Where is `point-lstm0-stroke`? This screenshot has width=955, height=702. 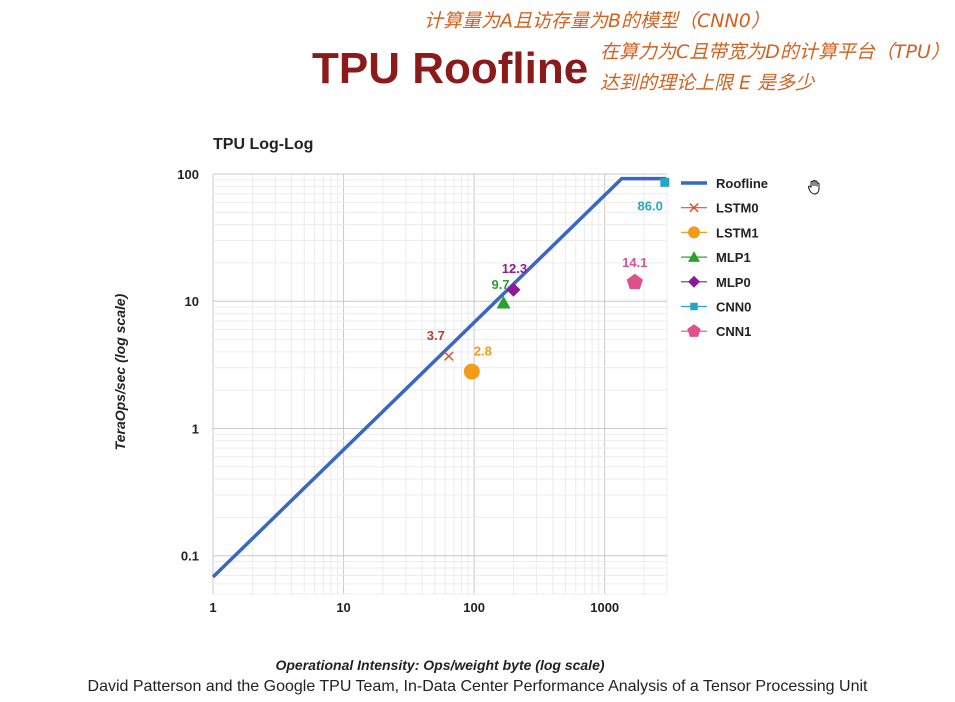
point-lstm0-stroke is located at coordinates (449, 356).